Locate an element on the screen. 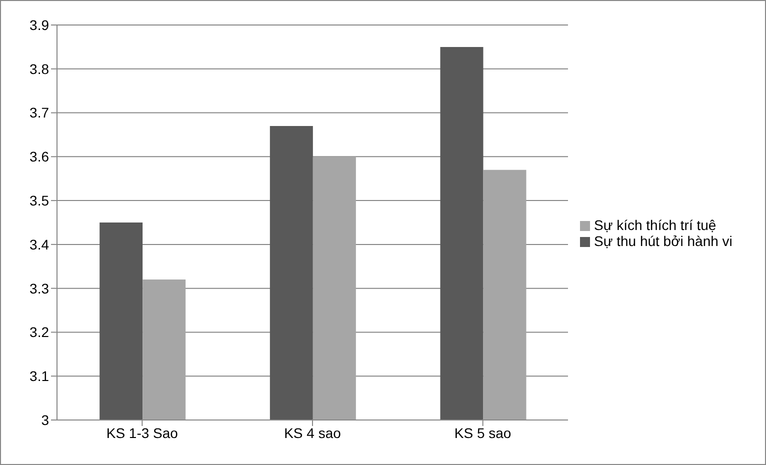 The width and height of the screenshot is (766, 465). legend-label: Sự kích thích trí tuệ is located at coordinates (655, 224).